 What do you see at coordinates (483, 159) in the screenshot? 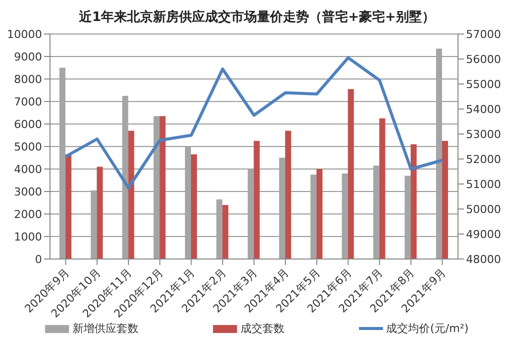
I see `y2-tick-label: 52000` at bounding box center [483, 159].